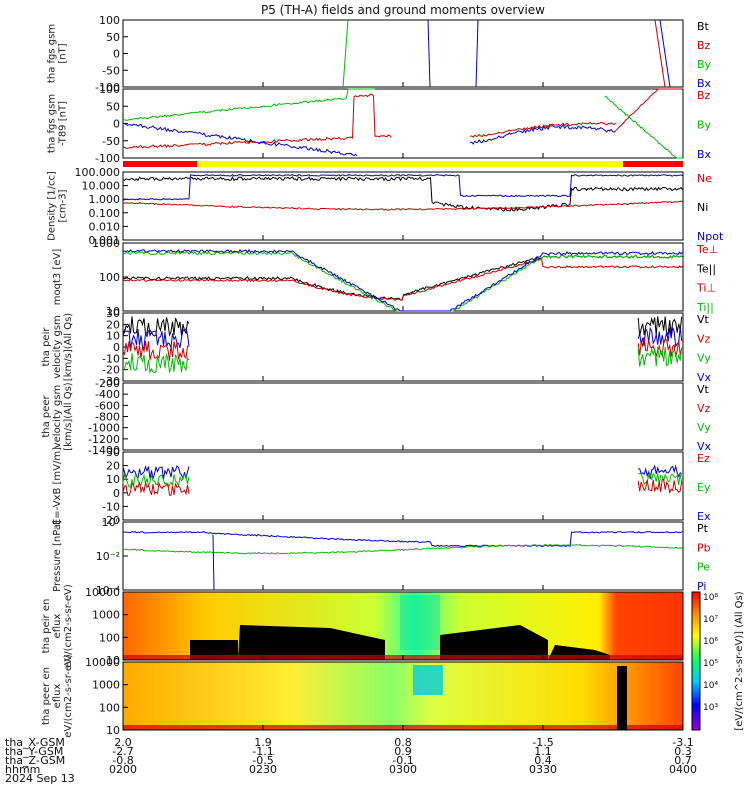 The image size is (750, 800). What do you see at coordinates (704, 83) in the screenshot?
I see `fgs-gsm-legend-Bx: Bx` at bounding box center [704, 83].